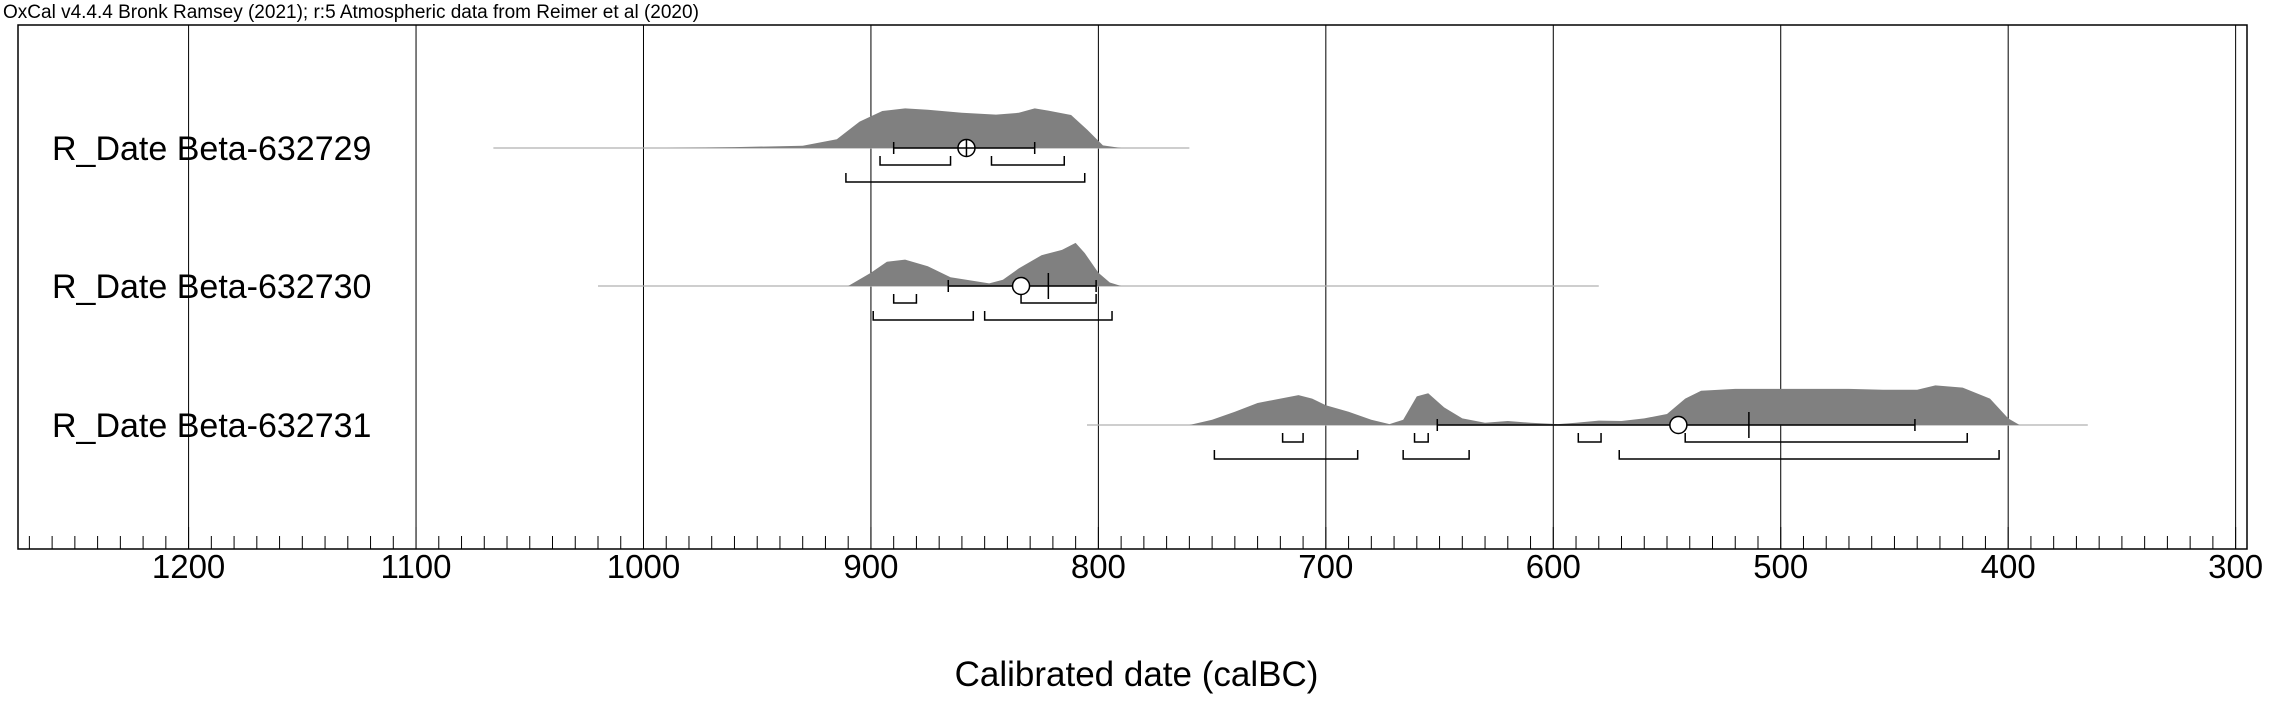 The height and width of the screenshot is (701, 2273). I want to click on series-label: R_Date Beta-632730, so click(211, 287).